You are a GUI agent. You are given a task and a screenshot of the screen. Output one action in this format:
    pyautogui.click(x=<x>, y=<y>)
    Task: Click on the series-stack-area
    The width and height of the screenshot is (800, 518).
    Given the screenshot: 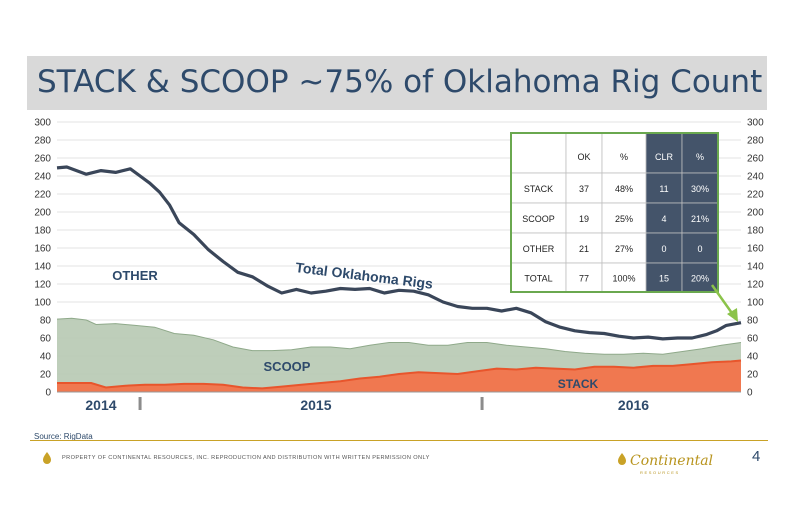 What is the action you would take?
    pyautogui.click(x=399, y=376)
    